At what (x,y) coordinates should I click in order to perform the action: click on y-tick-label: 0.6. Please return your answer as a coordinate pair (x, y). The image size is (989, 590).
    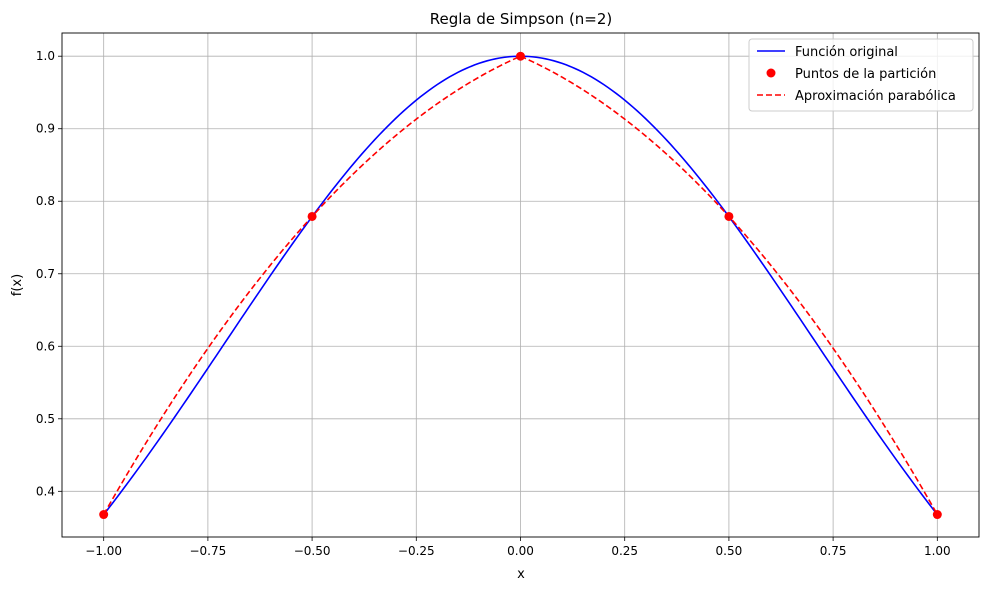
    Looking at the image, I should click on (45, 346).